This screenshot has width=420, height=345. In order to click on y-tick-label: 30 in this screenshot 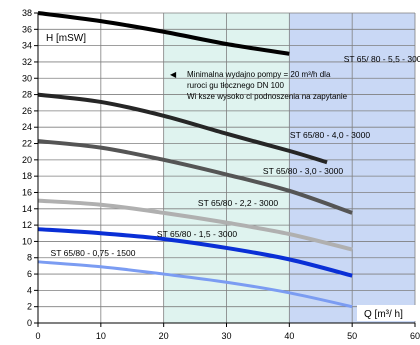, I will do `click(27, 78)`.